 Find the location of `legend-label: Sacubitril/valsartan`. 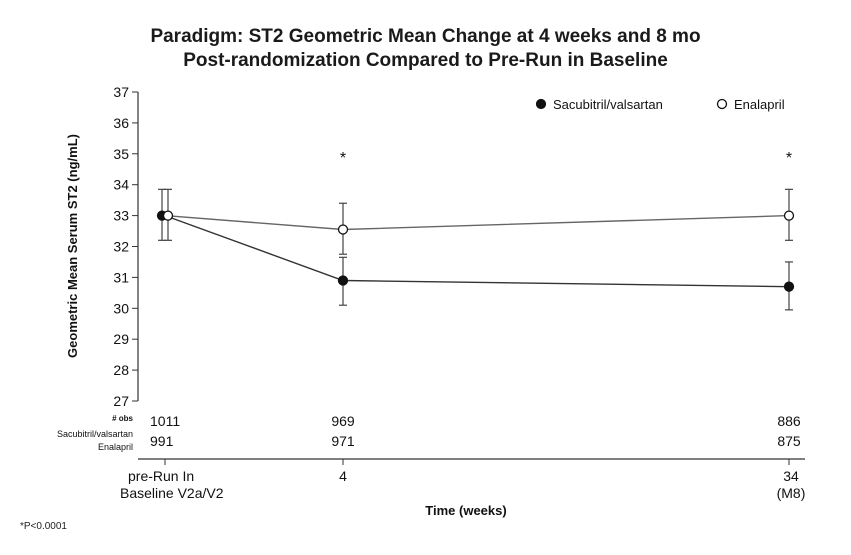

legend-label: Sacubitril/valsartan is located at coordinates (608, 104).